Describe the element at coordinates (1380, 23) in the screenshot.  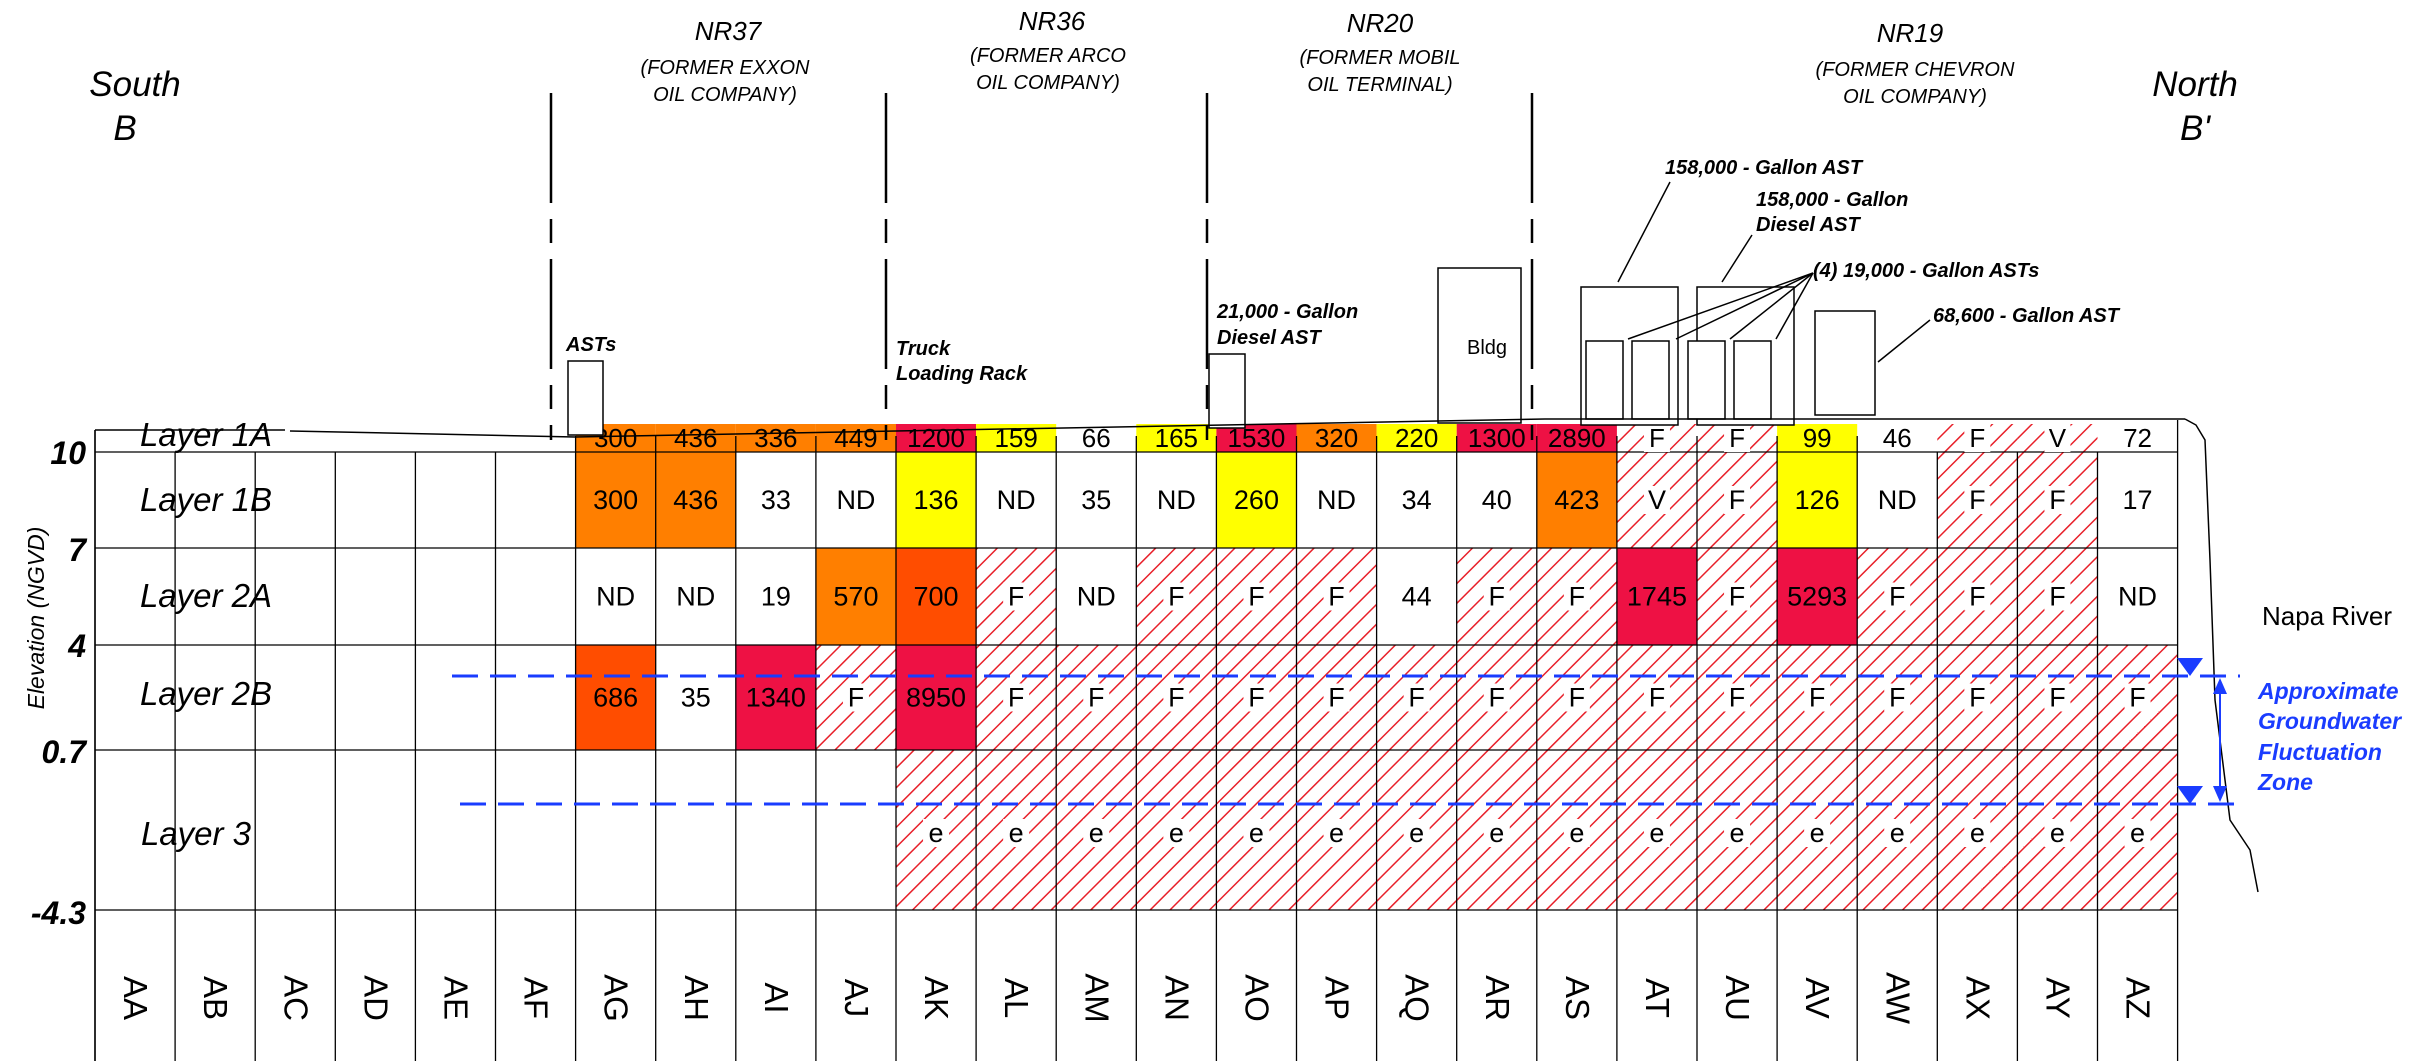
I see `facility-code: NR20` at that location.